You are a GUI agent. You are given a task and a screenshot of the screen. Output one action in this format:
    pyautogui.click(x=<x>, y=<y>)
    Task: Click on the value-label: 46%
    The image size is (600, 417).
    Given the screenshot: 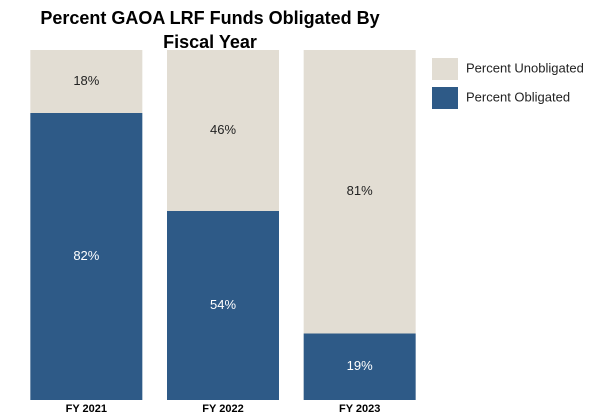 What is the action you would take?
    pyautogui.click(x=223, y=129)
    